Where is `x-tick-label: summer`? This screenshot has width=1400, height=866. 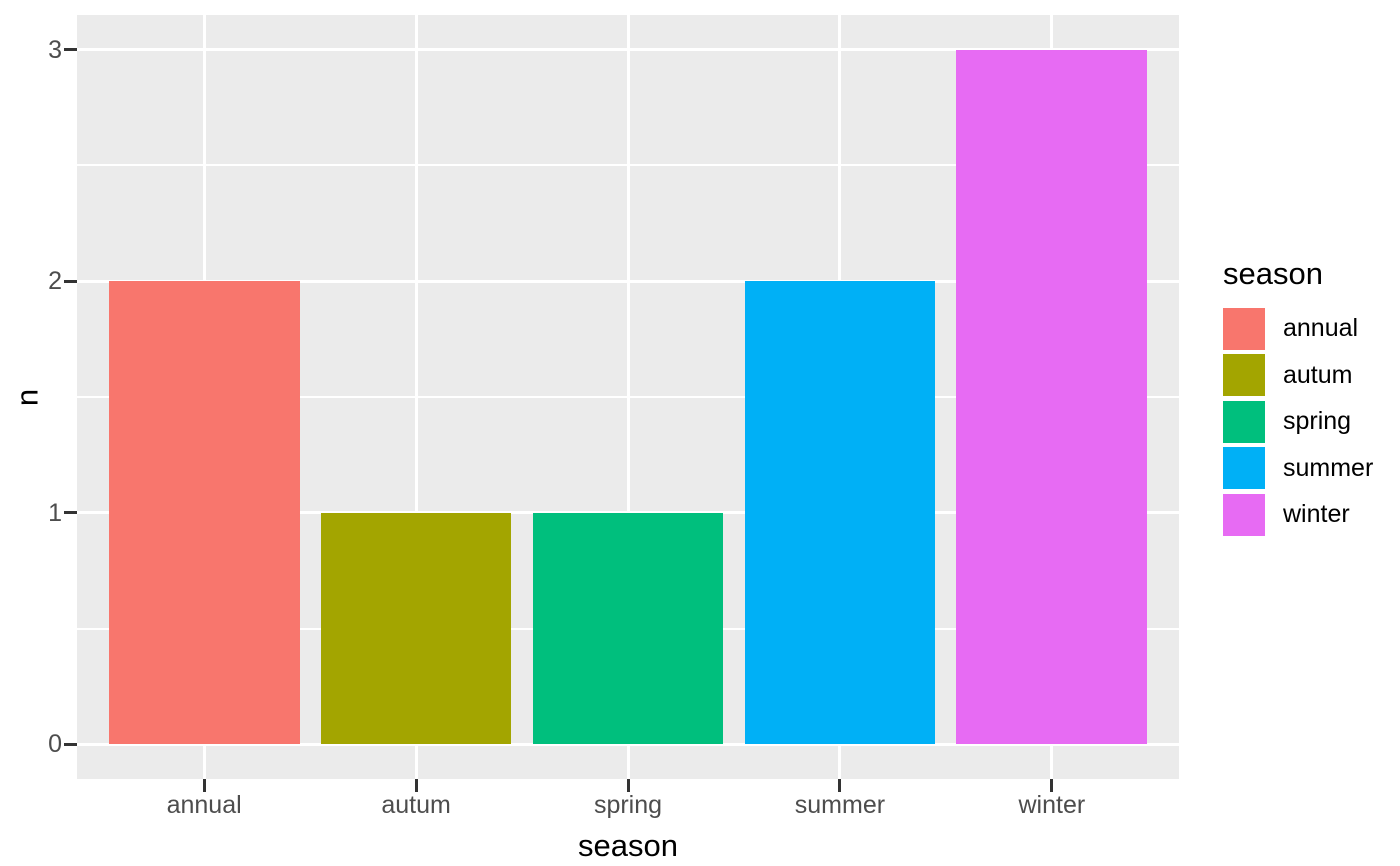 x-tick-label: summer is located at coordinates (840, 805).